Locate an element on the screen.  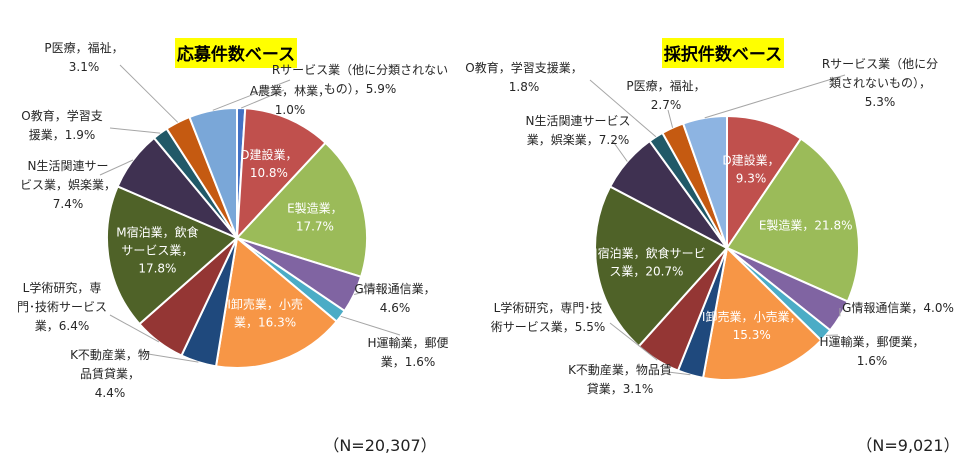
slice-data-label: A農業，林業， 1.0% is located at coordinates (290, 100).